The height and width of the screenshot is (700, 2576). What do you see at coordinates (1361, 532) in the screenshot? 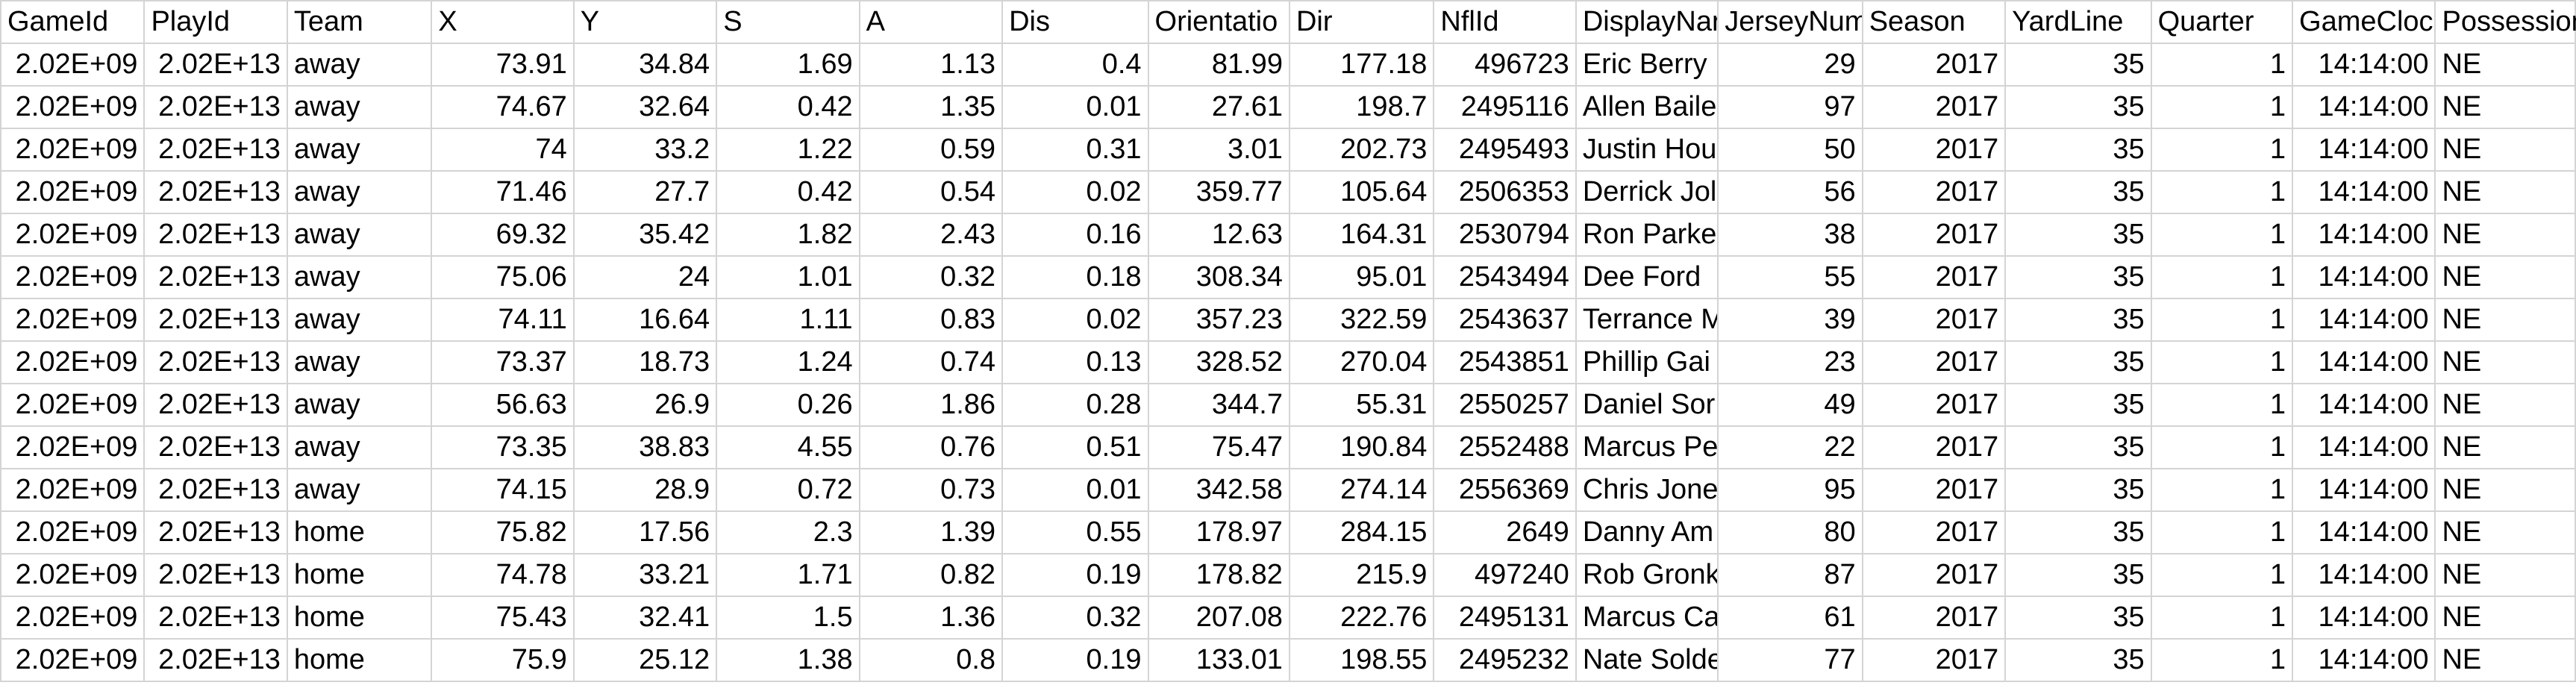
I see `cell: 284.15` at bounding box center [1361, 532].